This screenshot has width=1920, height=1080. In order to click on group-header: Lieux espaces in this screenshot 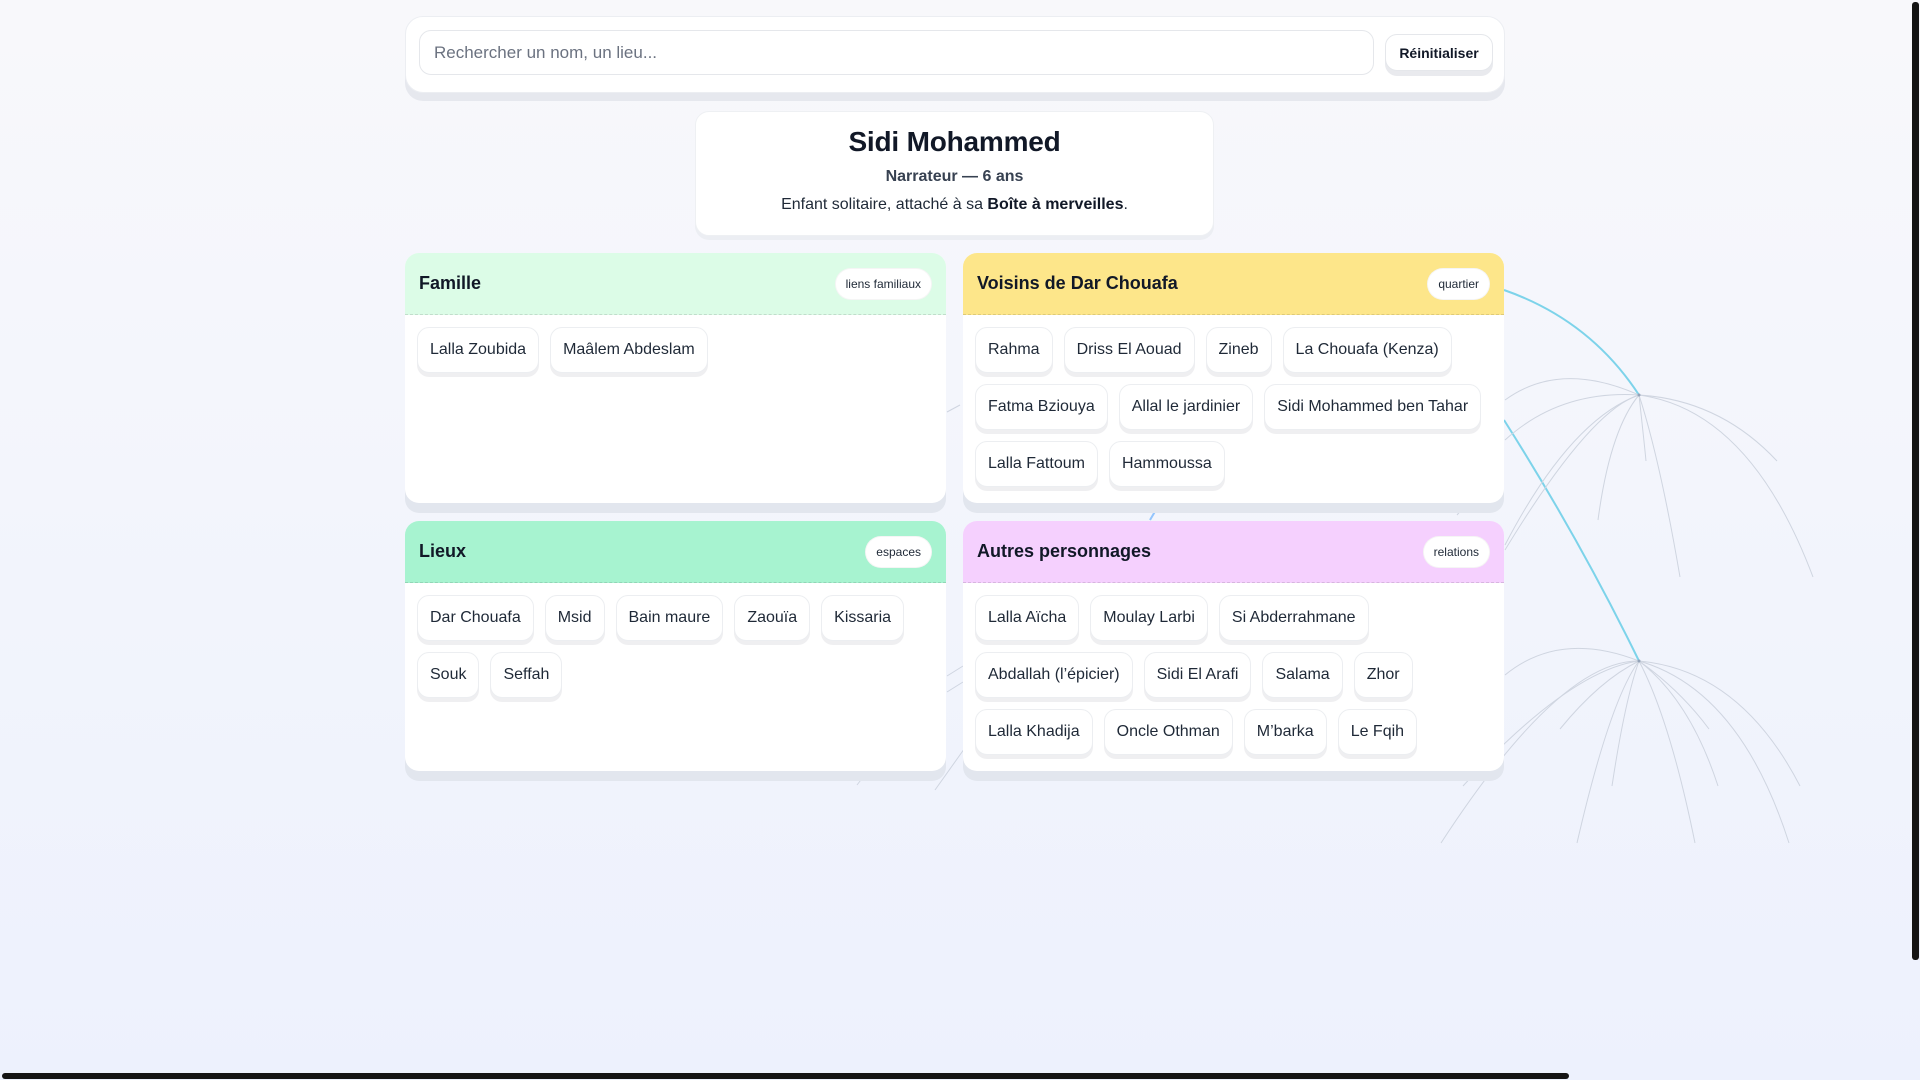, I will do `click(675, 552)`.